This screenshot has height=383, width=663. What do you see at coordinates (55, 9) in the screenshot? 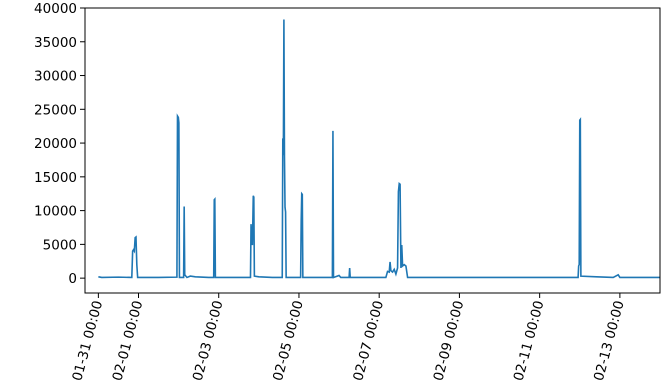
I see `y-tick-label: 40000` at bounding box center [55, 9].